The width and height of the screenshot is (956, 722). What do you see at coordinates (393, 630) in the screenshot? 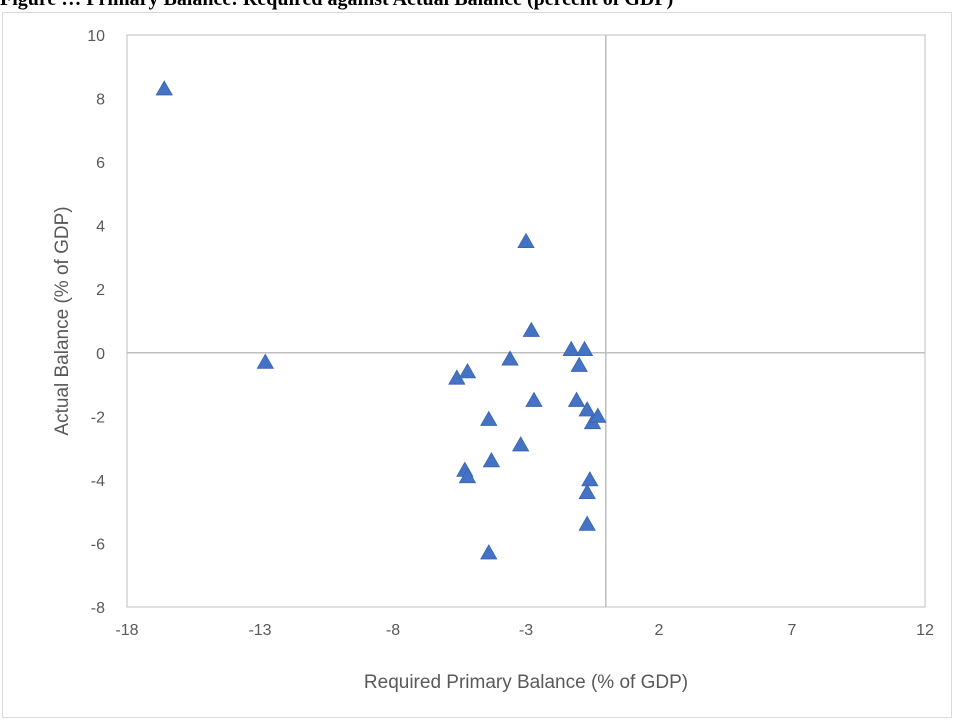
I see `x-tick-label: -8` at bounding box center [393, 630].